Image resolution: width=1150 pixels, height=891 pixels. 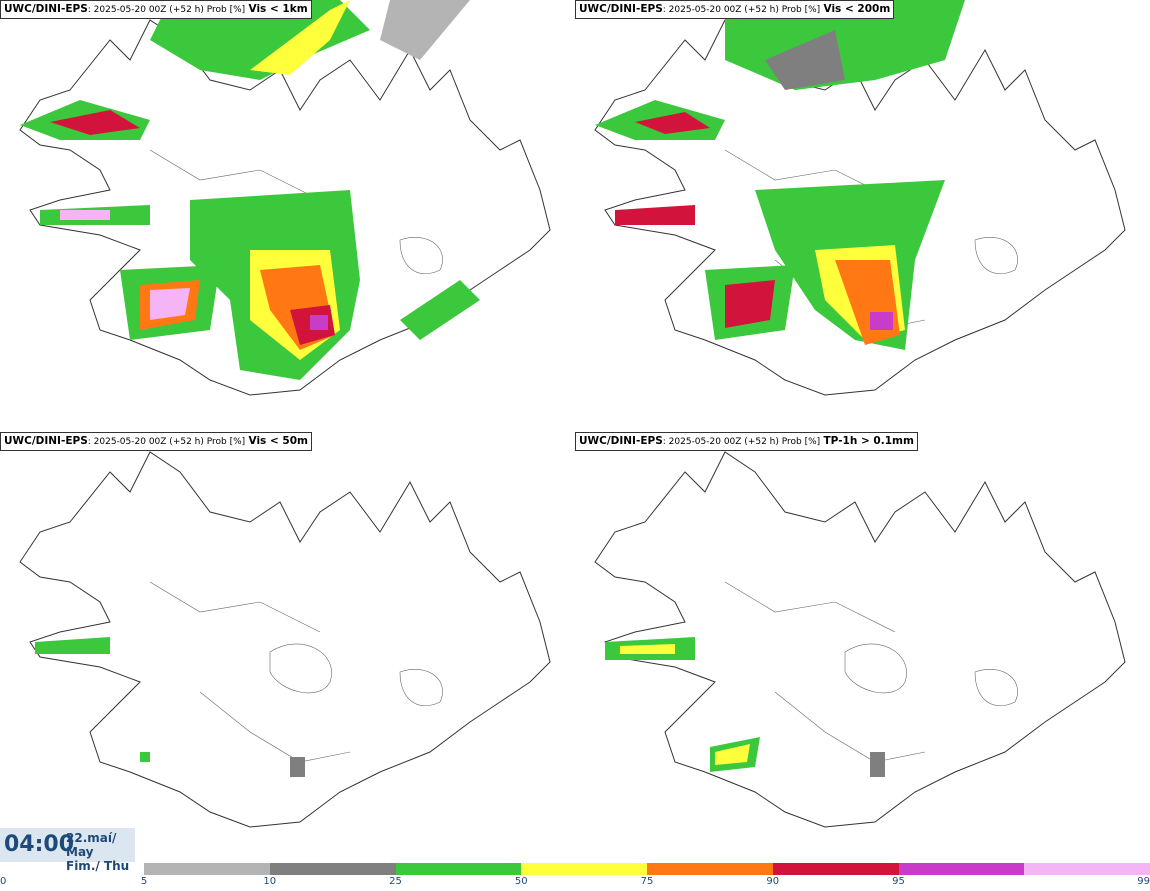 What do you see at coordinates (647, 881) in the screenshot?
I see `colorbar-tick: 75` at bounding box center [647, 881].